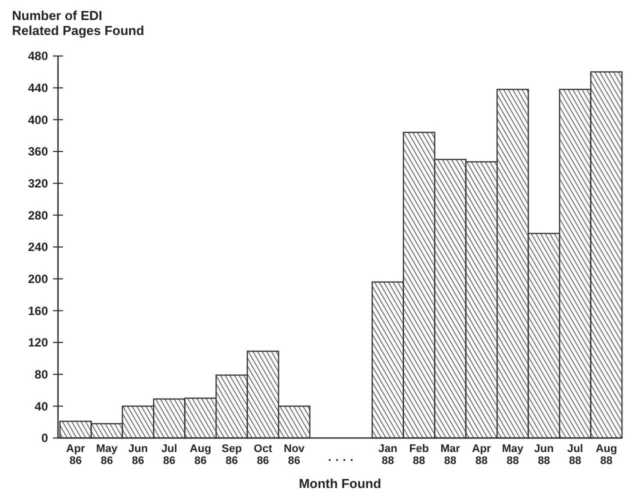 The height and width of the screenshot is (502, 638). Describe the element at coordinates (138, 455) in the screenshot. I see `x-tick-label: Jun 86` at that location.